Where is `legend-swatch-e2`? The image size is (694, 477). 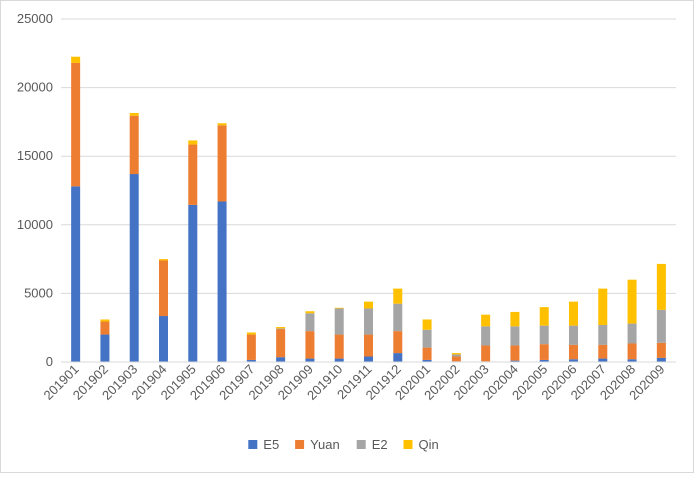
legend-swatch-e2 is located at coordinates (361, 444).